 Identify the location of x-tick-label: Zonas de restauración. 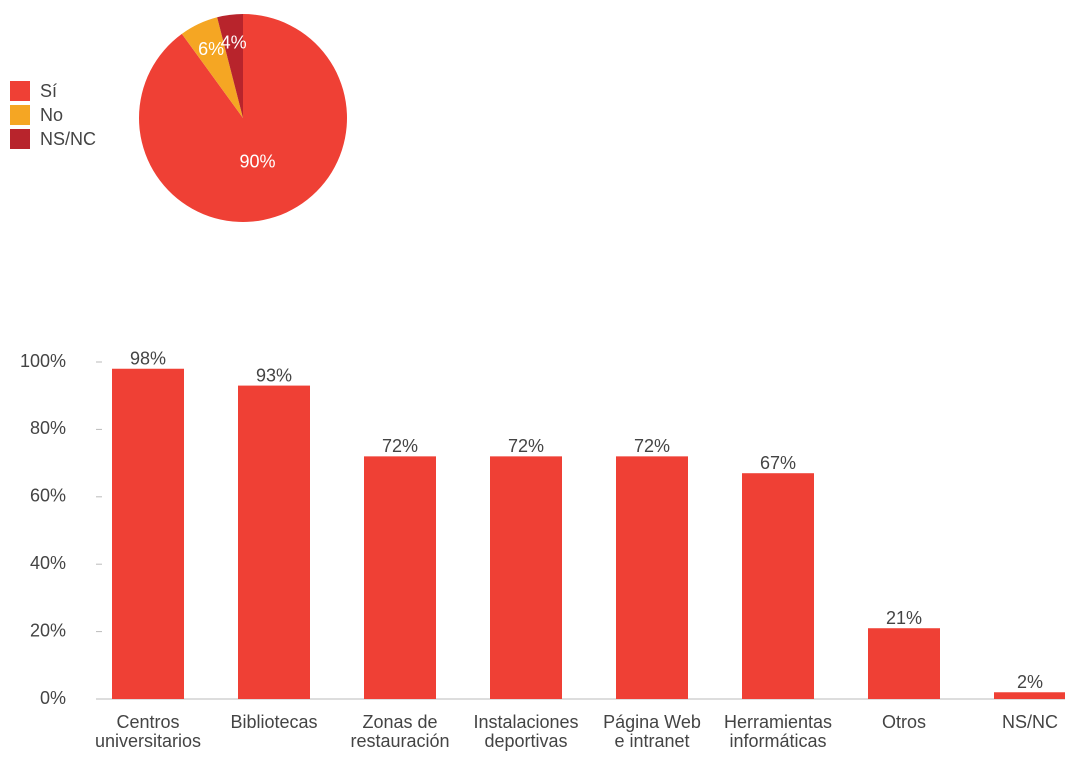
(400, 731).